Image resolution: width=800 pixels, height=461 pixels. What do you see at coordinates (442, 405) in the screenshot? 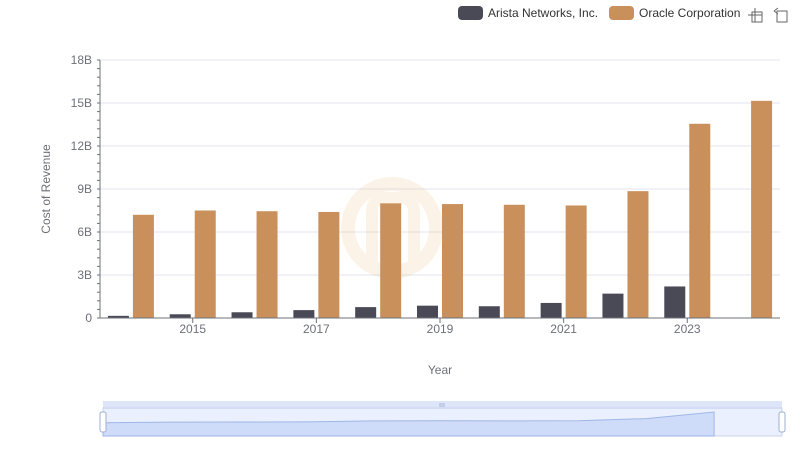
I see `data-zoom-move-grip` at bounding box center [442, 405].